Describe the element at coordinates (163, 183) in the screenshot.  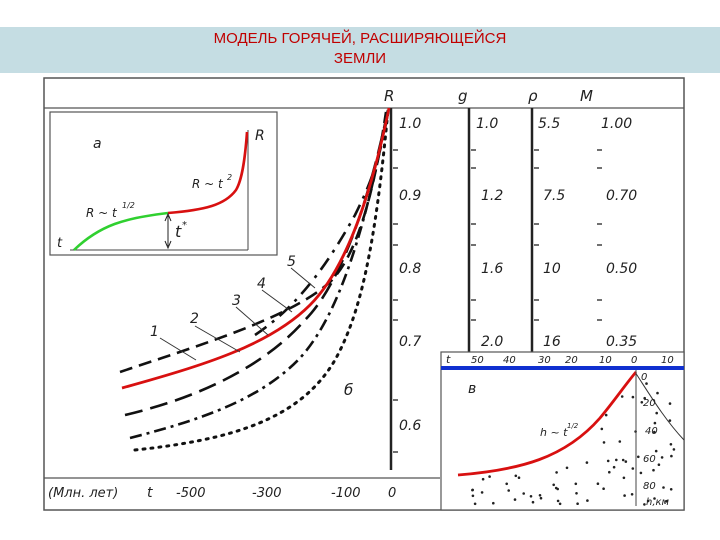
I see `inset-a-frame` at that location.